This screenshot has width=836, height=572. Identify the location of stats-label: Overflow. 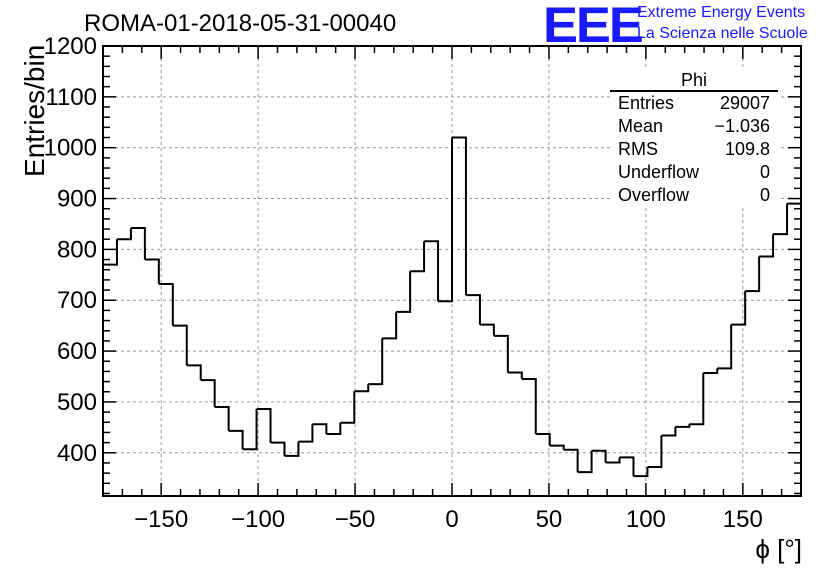
(654, 195).